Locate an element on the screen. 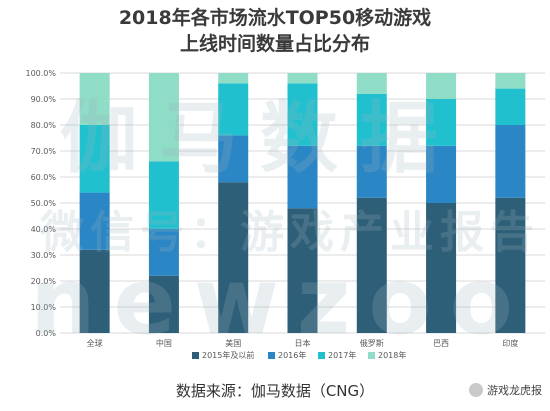 This screenshot has height=411, width=550. x-tick-label: 全球 is located at coordinates (95, 343).